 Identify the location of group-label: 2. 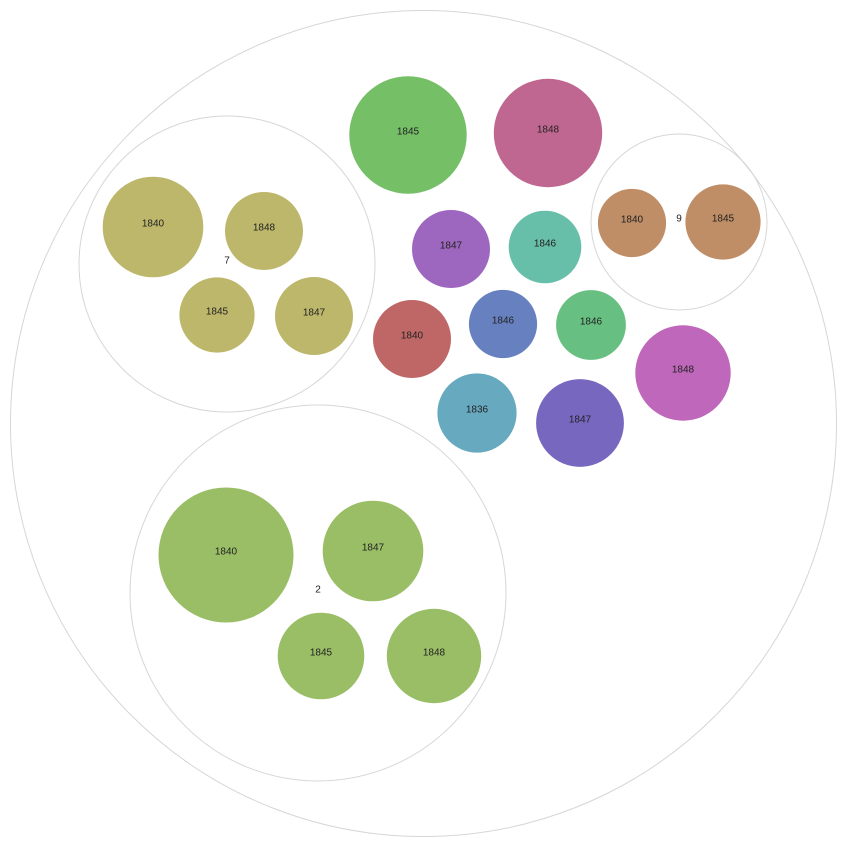
(318, 590).